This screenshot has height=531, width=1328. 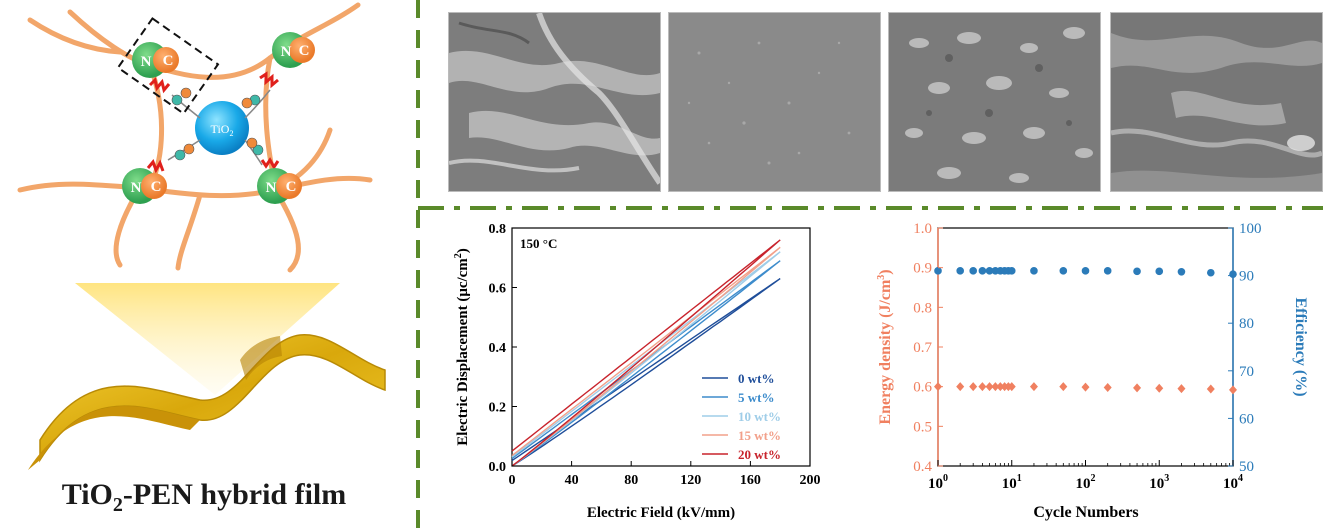 What do you see at coordinates (498, 467) in the screenshot?
I see `y-tick-label: 0.0` at bounding box center [498, 467].